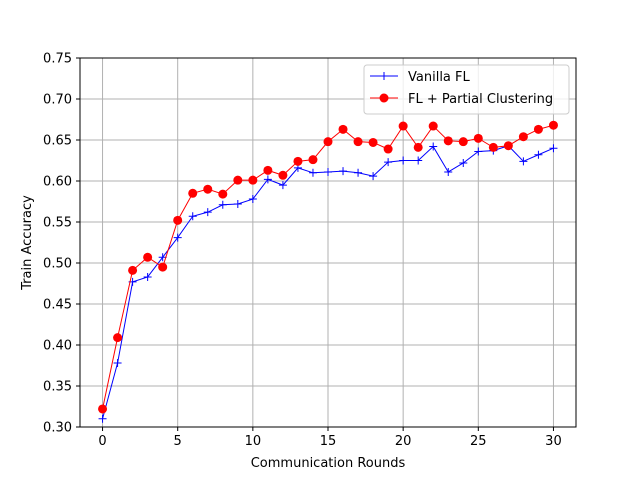 The image size is (640, 480). Describe the element at coordinates (61, 244) in the screenshot. I see `y-axis-ticks: 0.30 0.35 0.40 0.45 0.50 0.55 0.60 0.65 0.70 0.75` at that location.